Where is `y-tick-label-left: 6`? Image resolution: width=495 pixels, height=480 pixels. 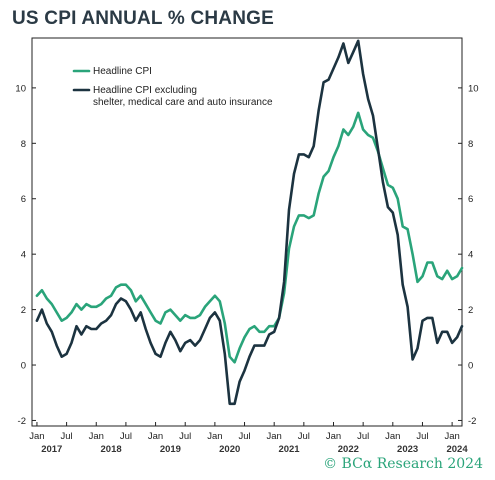
y-tick-label-left: 6 is located at coordinates (23, 199).